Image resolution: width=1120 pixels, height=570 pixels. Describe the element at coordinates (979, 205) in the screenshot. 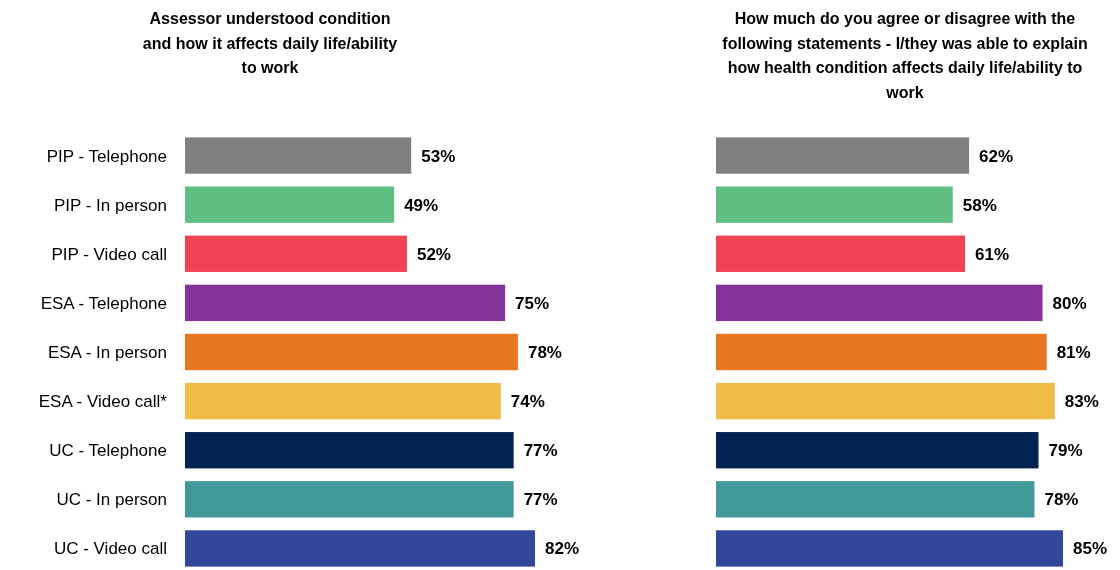

I see `data-label: 58%` at that location.